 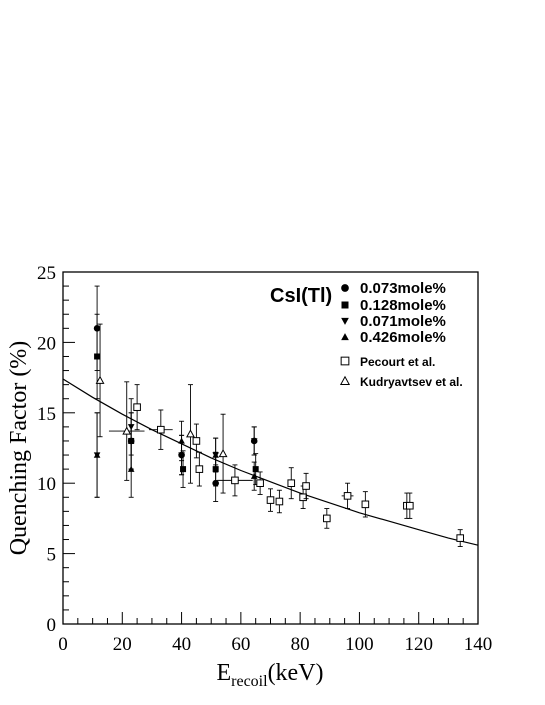 What do you see at coordinates (300, 644) in the screenshot?
I see `x-tick-label: 80` at bounding box center [300, 644].